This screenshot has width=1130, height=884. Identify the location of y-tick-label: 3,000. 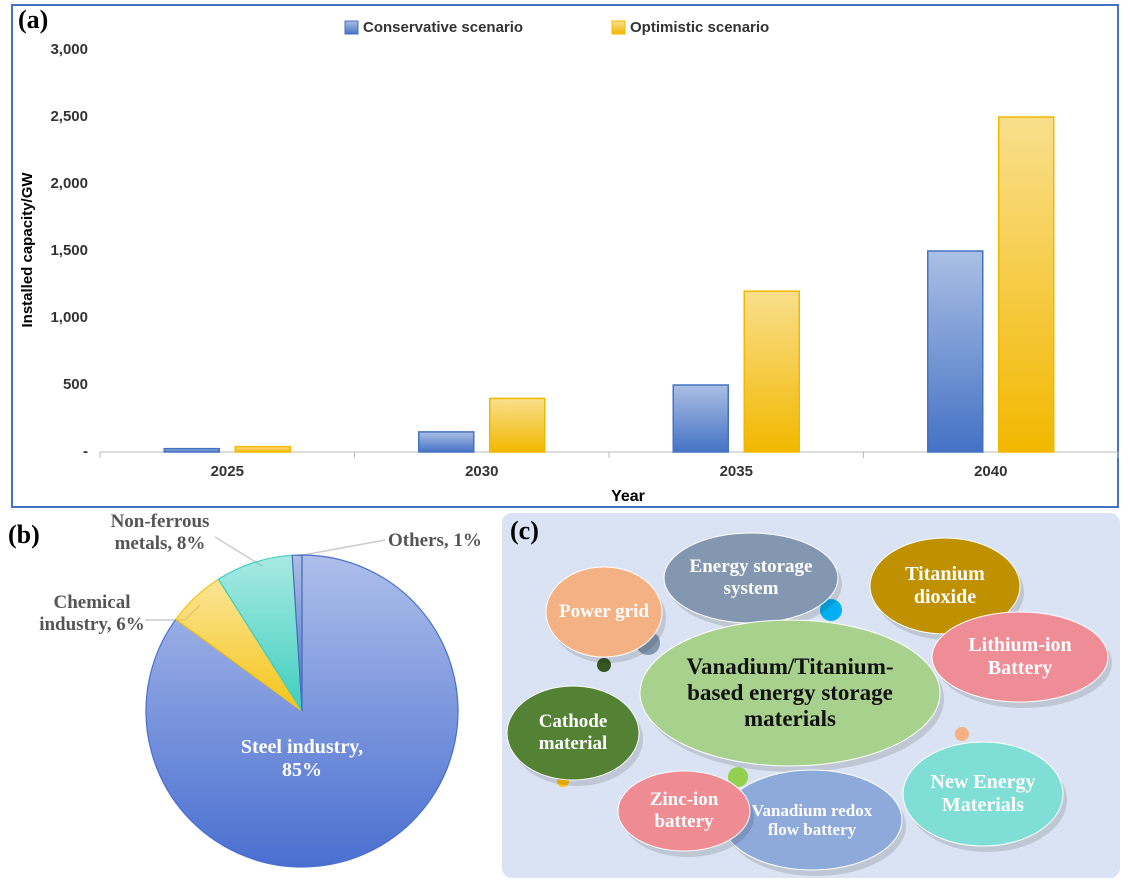
(69, 49).